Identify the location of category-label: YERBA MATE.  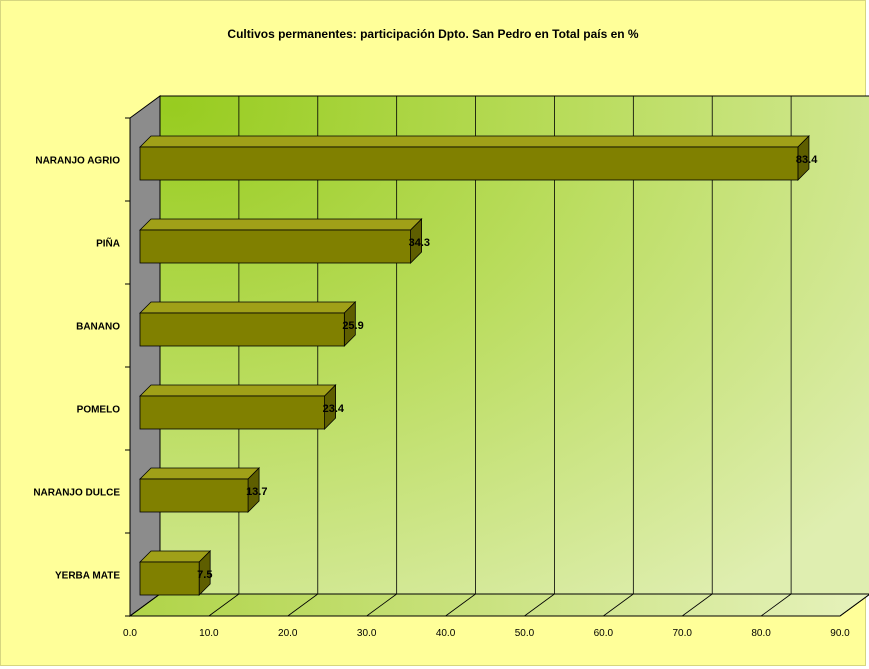
(87, 576).